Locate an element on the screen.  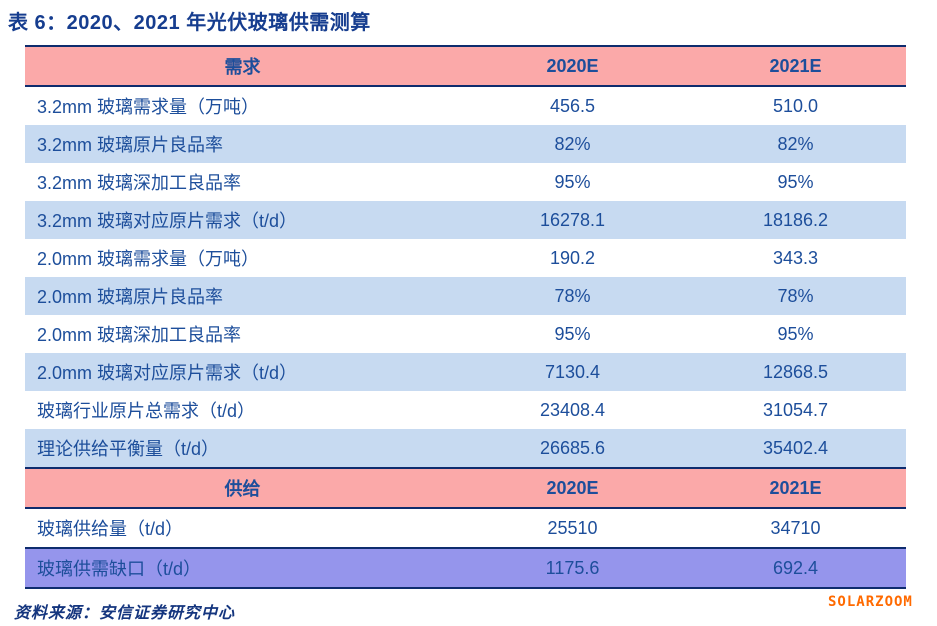
cell-2020e: 82% is located at coordinates (572, 143).